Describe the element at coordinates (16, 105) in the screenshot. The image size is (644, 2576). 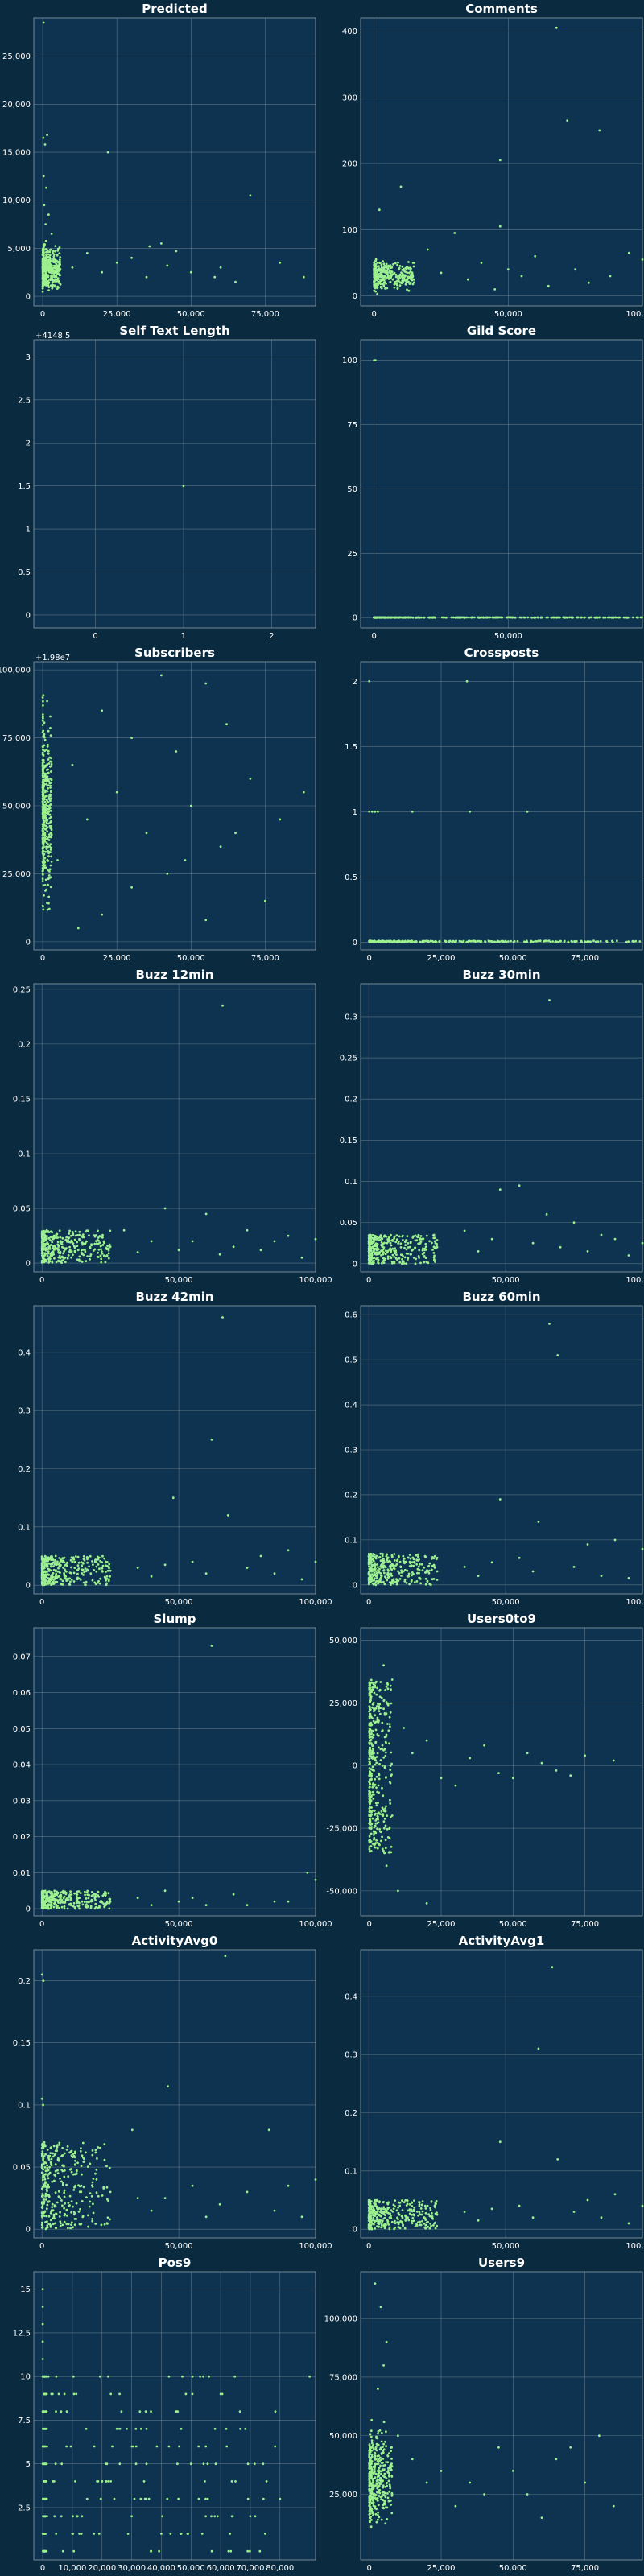
I see `y-tick-label: 20,000` at that location.